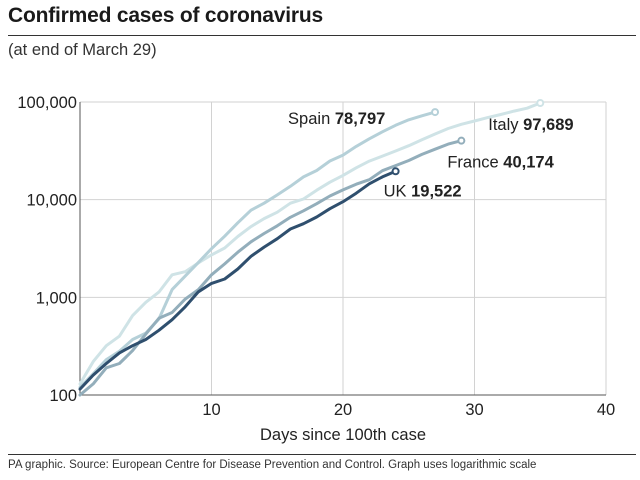  Describe the element at coordinates (63, 396) in the screenshot. I see `y-tick-label: 100` at that location.